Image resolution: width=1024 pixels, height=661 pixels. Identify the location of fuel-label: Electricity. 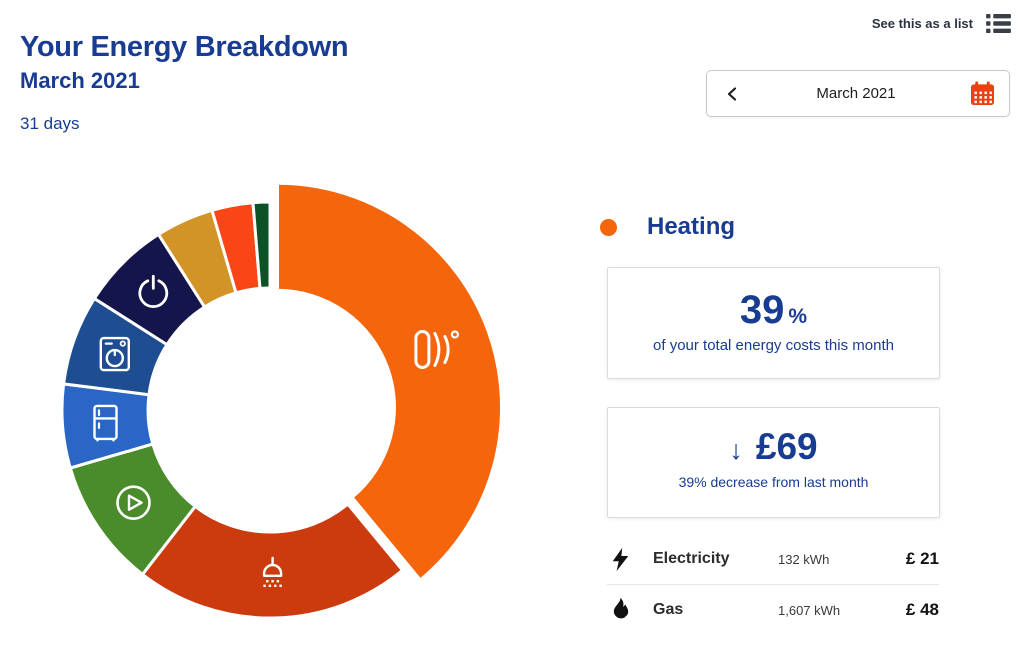
(691, 558).